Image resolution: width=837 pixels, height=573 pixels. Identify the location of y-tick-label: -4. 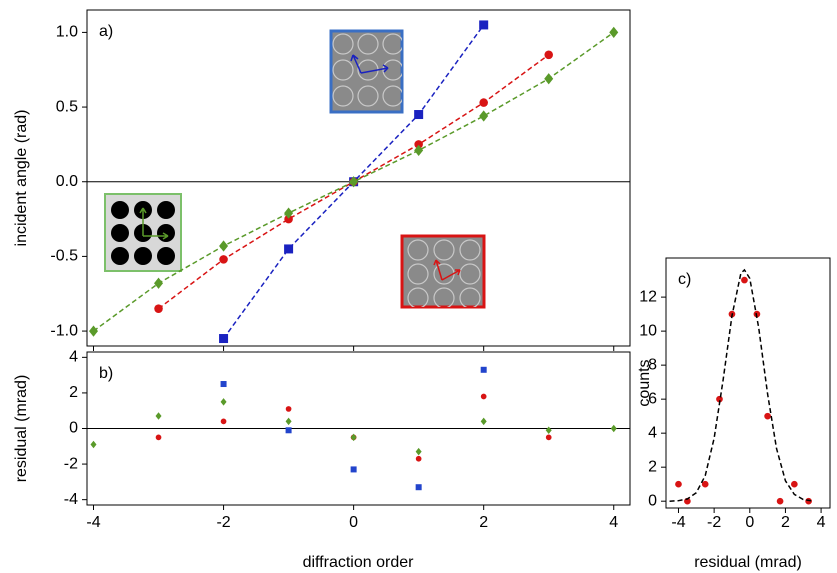
(71, 499).